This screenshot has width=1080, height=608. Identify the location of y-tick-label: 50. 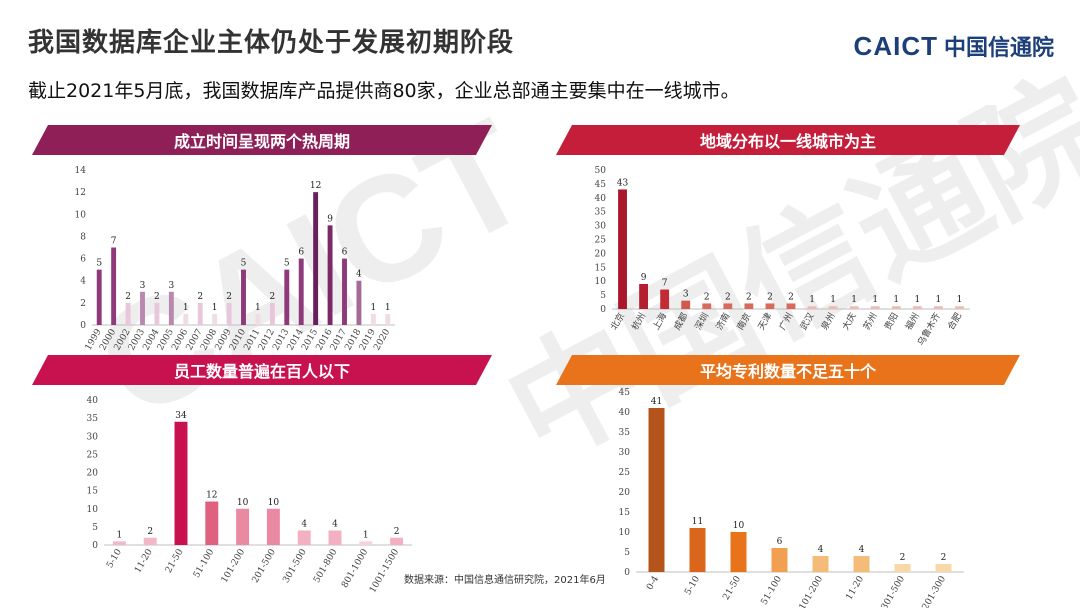
(601, 171).